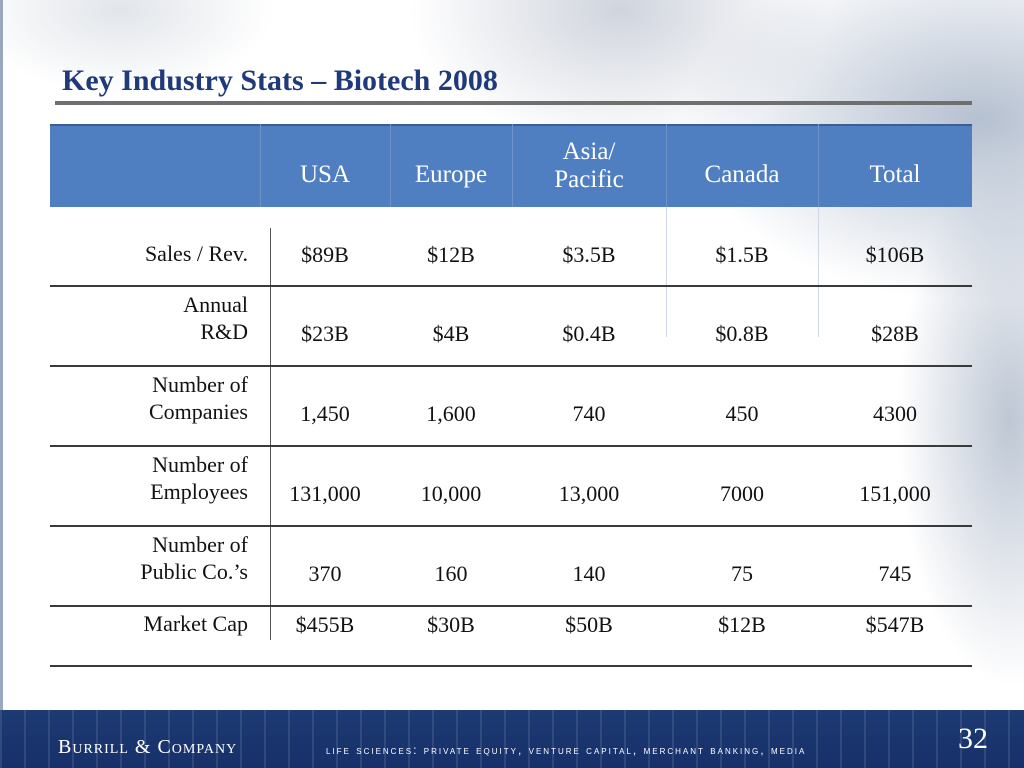 The width and height of the screenshot is (1024, 768). What do you see at coordinates (895, 254) in the screenshot?
I see `cell-sales-total: $106B` at bounding box center [895, 254].